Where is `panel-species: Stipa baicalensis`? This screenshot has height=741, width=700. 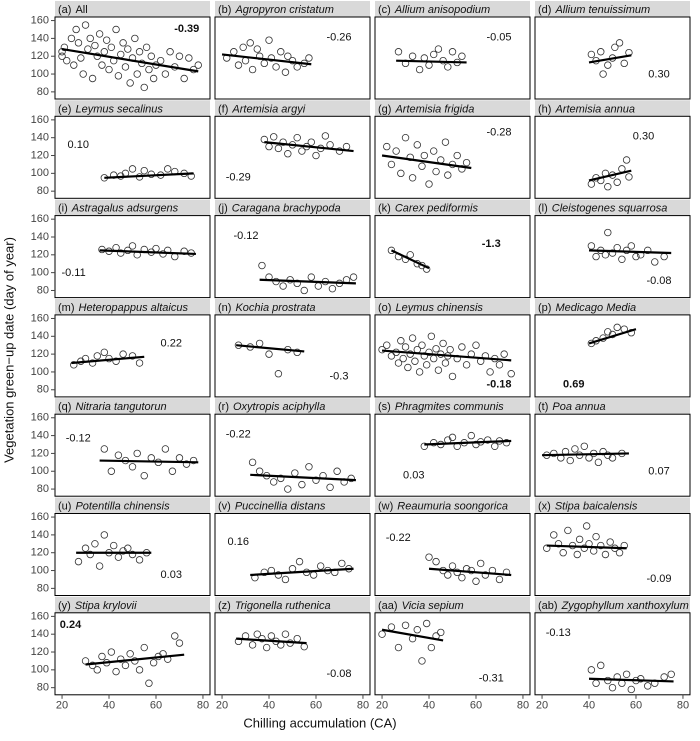
panel-species: Stipa baicalensis is located at coordinates (596, 506).